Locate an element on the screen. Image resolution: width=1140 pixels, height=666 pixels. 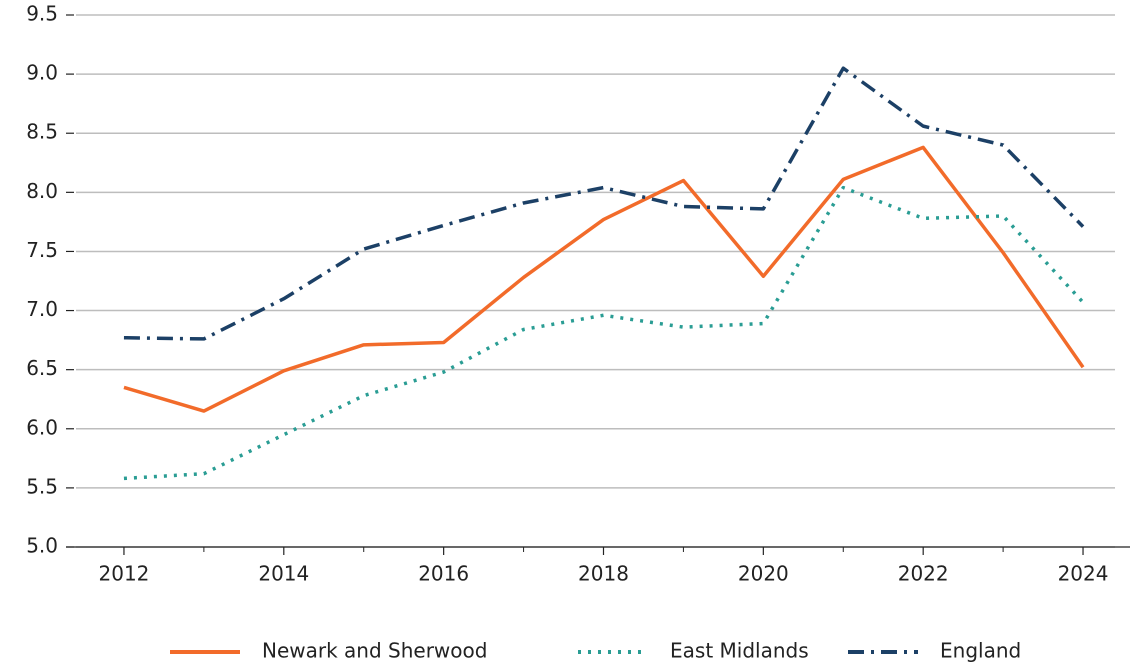
y-tick-label: 8.5 is located at coordinates (42, 132).